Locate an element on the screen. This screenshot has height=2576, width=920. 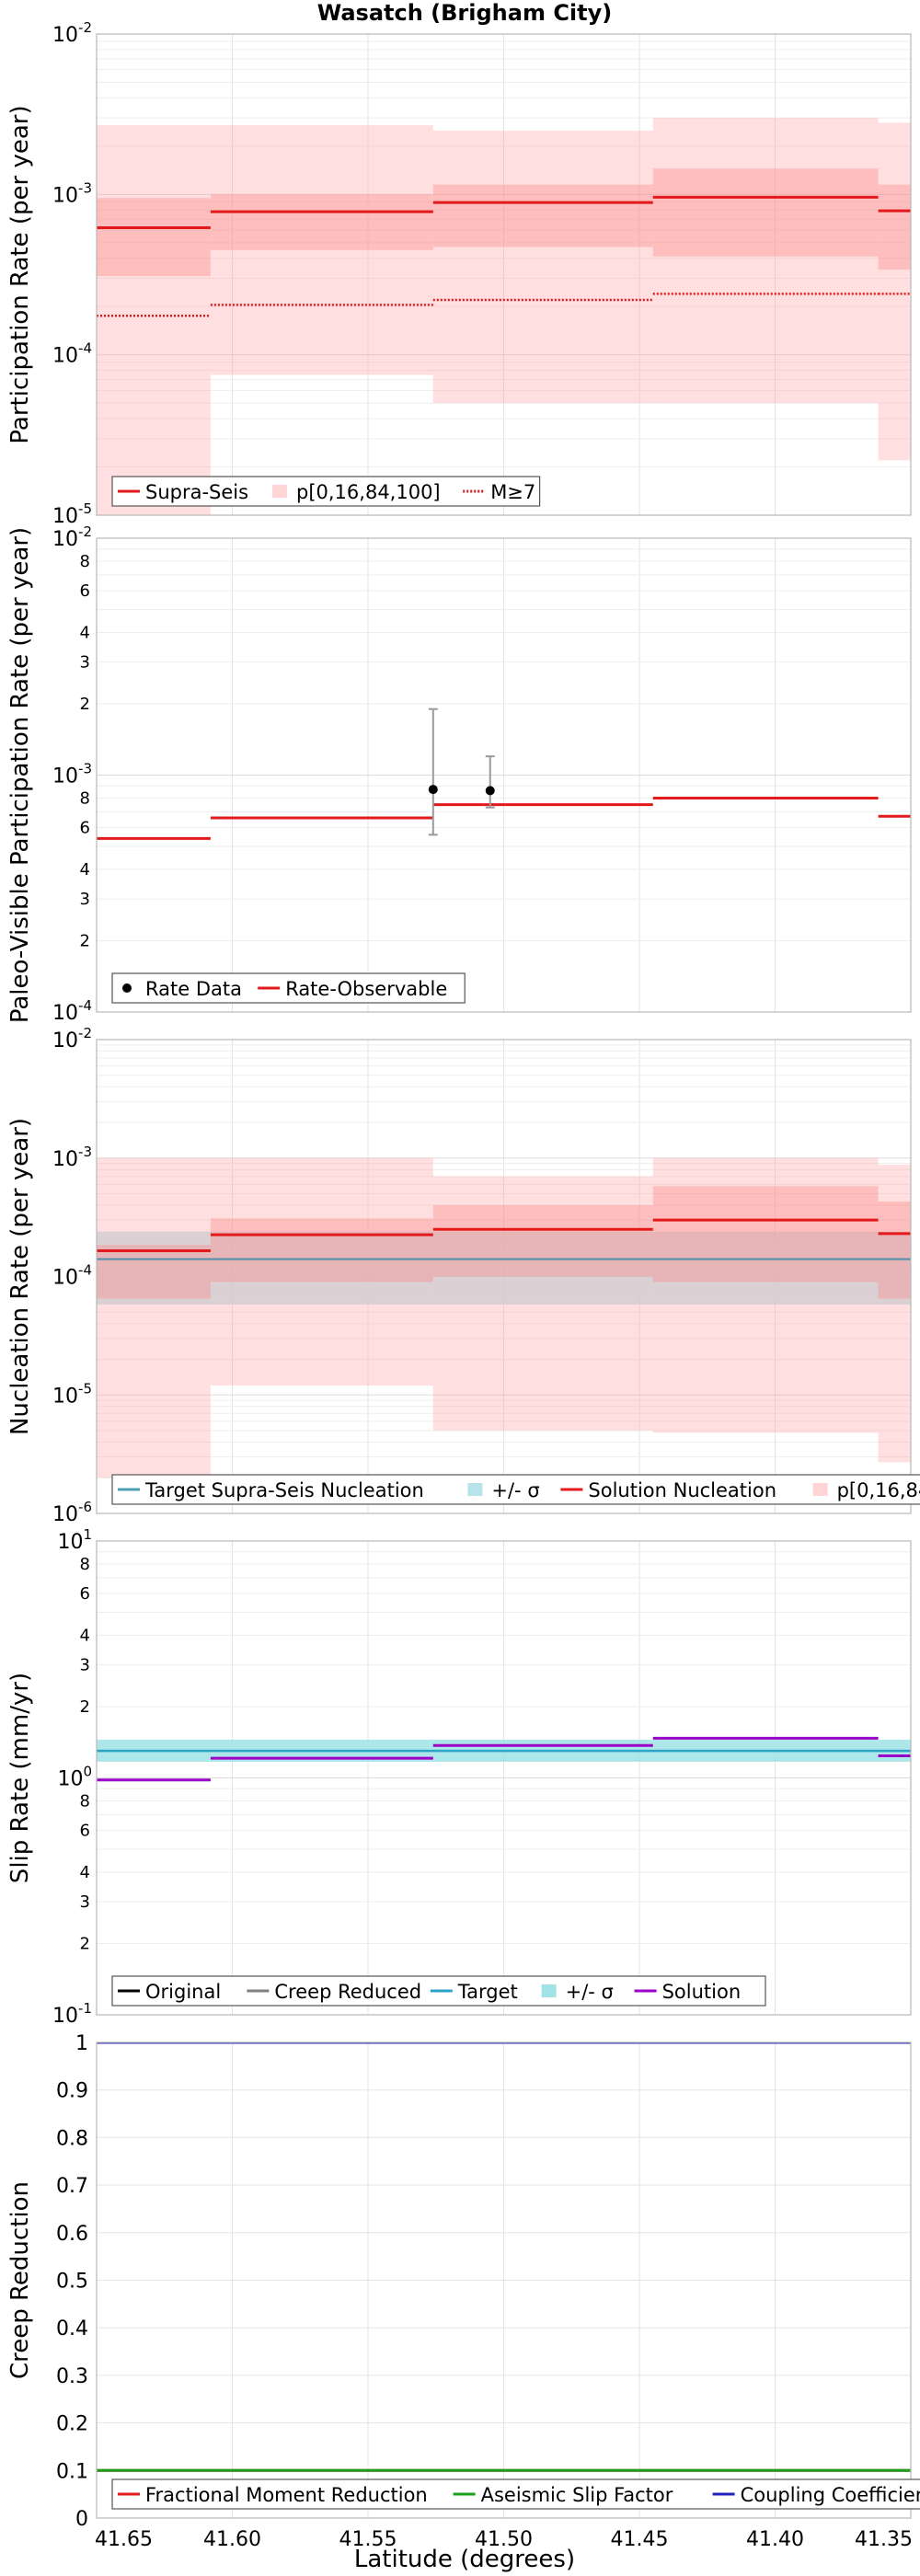
legend-label: Original is located at coordinates (183, 1992).